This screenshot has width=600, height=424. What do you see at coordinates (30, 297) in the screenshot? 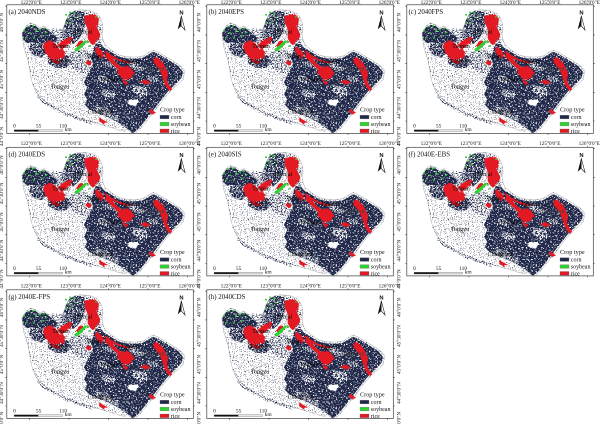
I see `svg-text: (g) 2040E-FPS` at bounding box center [30, 297].